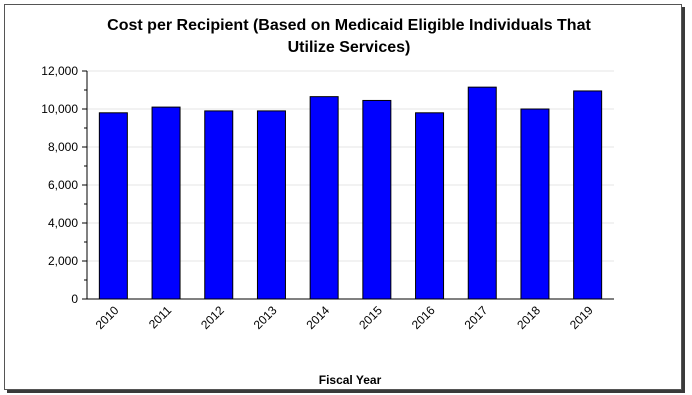 The width and height of the screenshot is (692, 395). I want to click on y-tick-label: 6,000, so click(63, 185).